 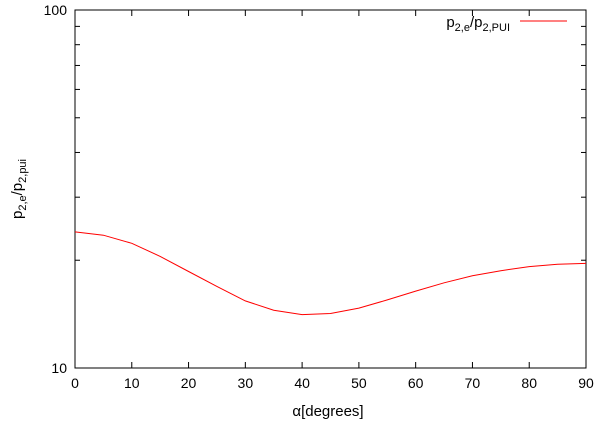 I want to click on x-tick-label: 0, so click(x=75, y=383).